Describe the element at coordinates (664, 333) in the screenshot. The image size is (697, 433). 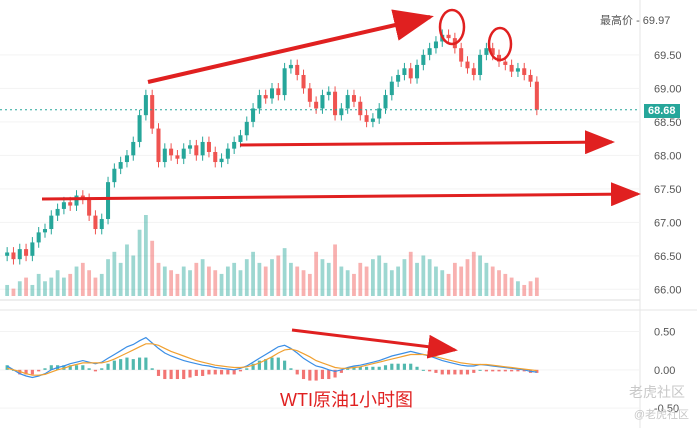
I see `macd-tick-label: 0.50` at that location.